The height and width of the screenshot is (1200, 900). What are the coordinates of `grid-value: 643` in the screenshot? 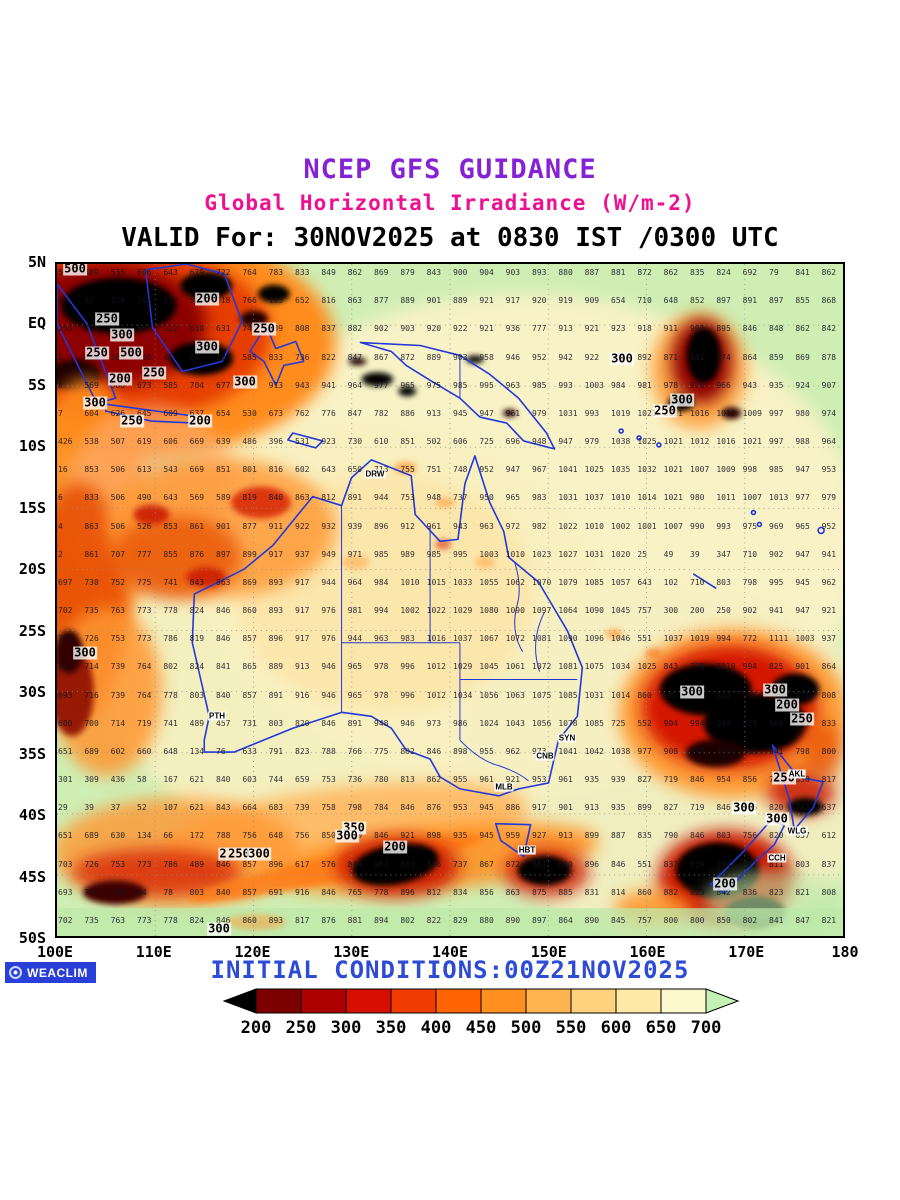 It's located at (170, 272).